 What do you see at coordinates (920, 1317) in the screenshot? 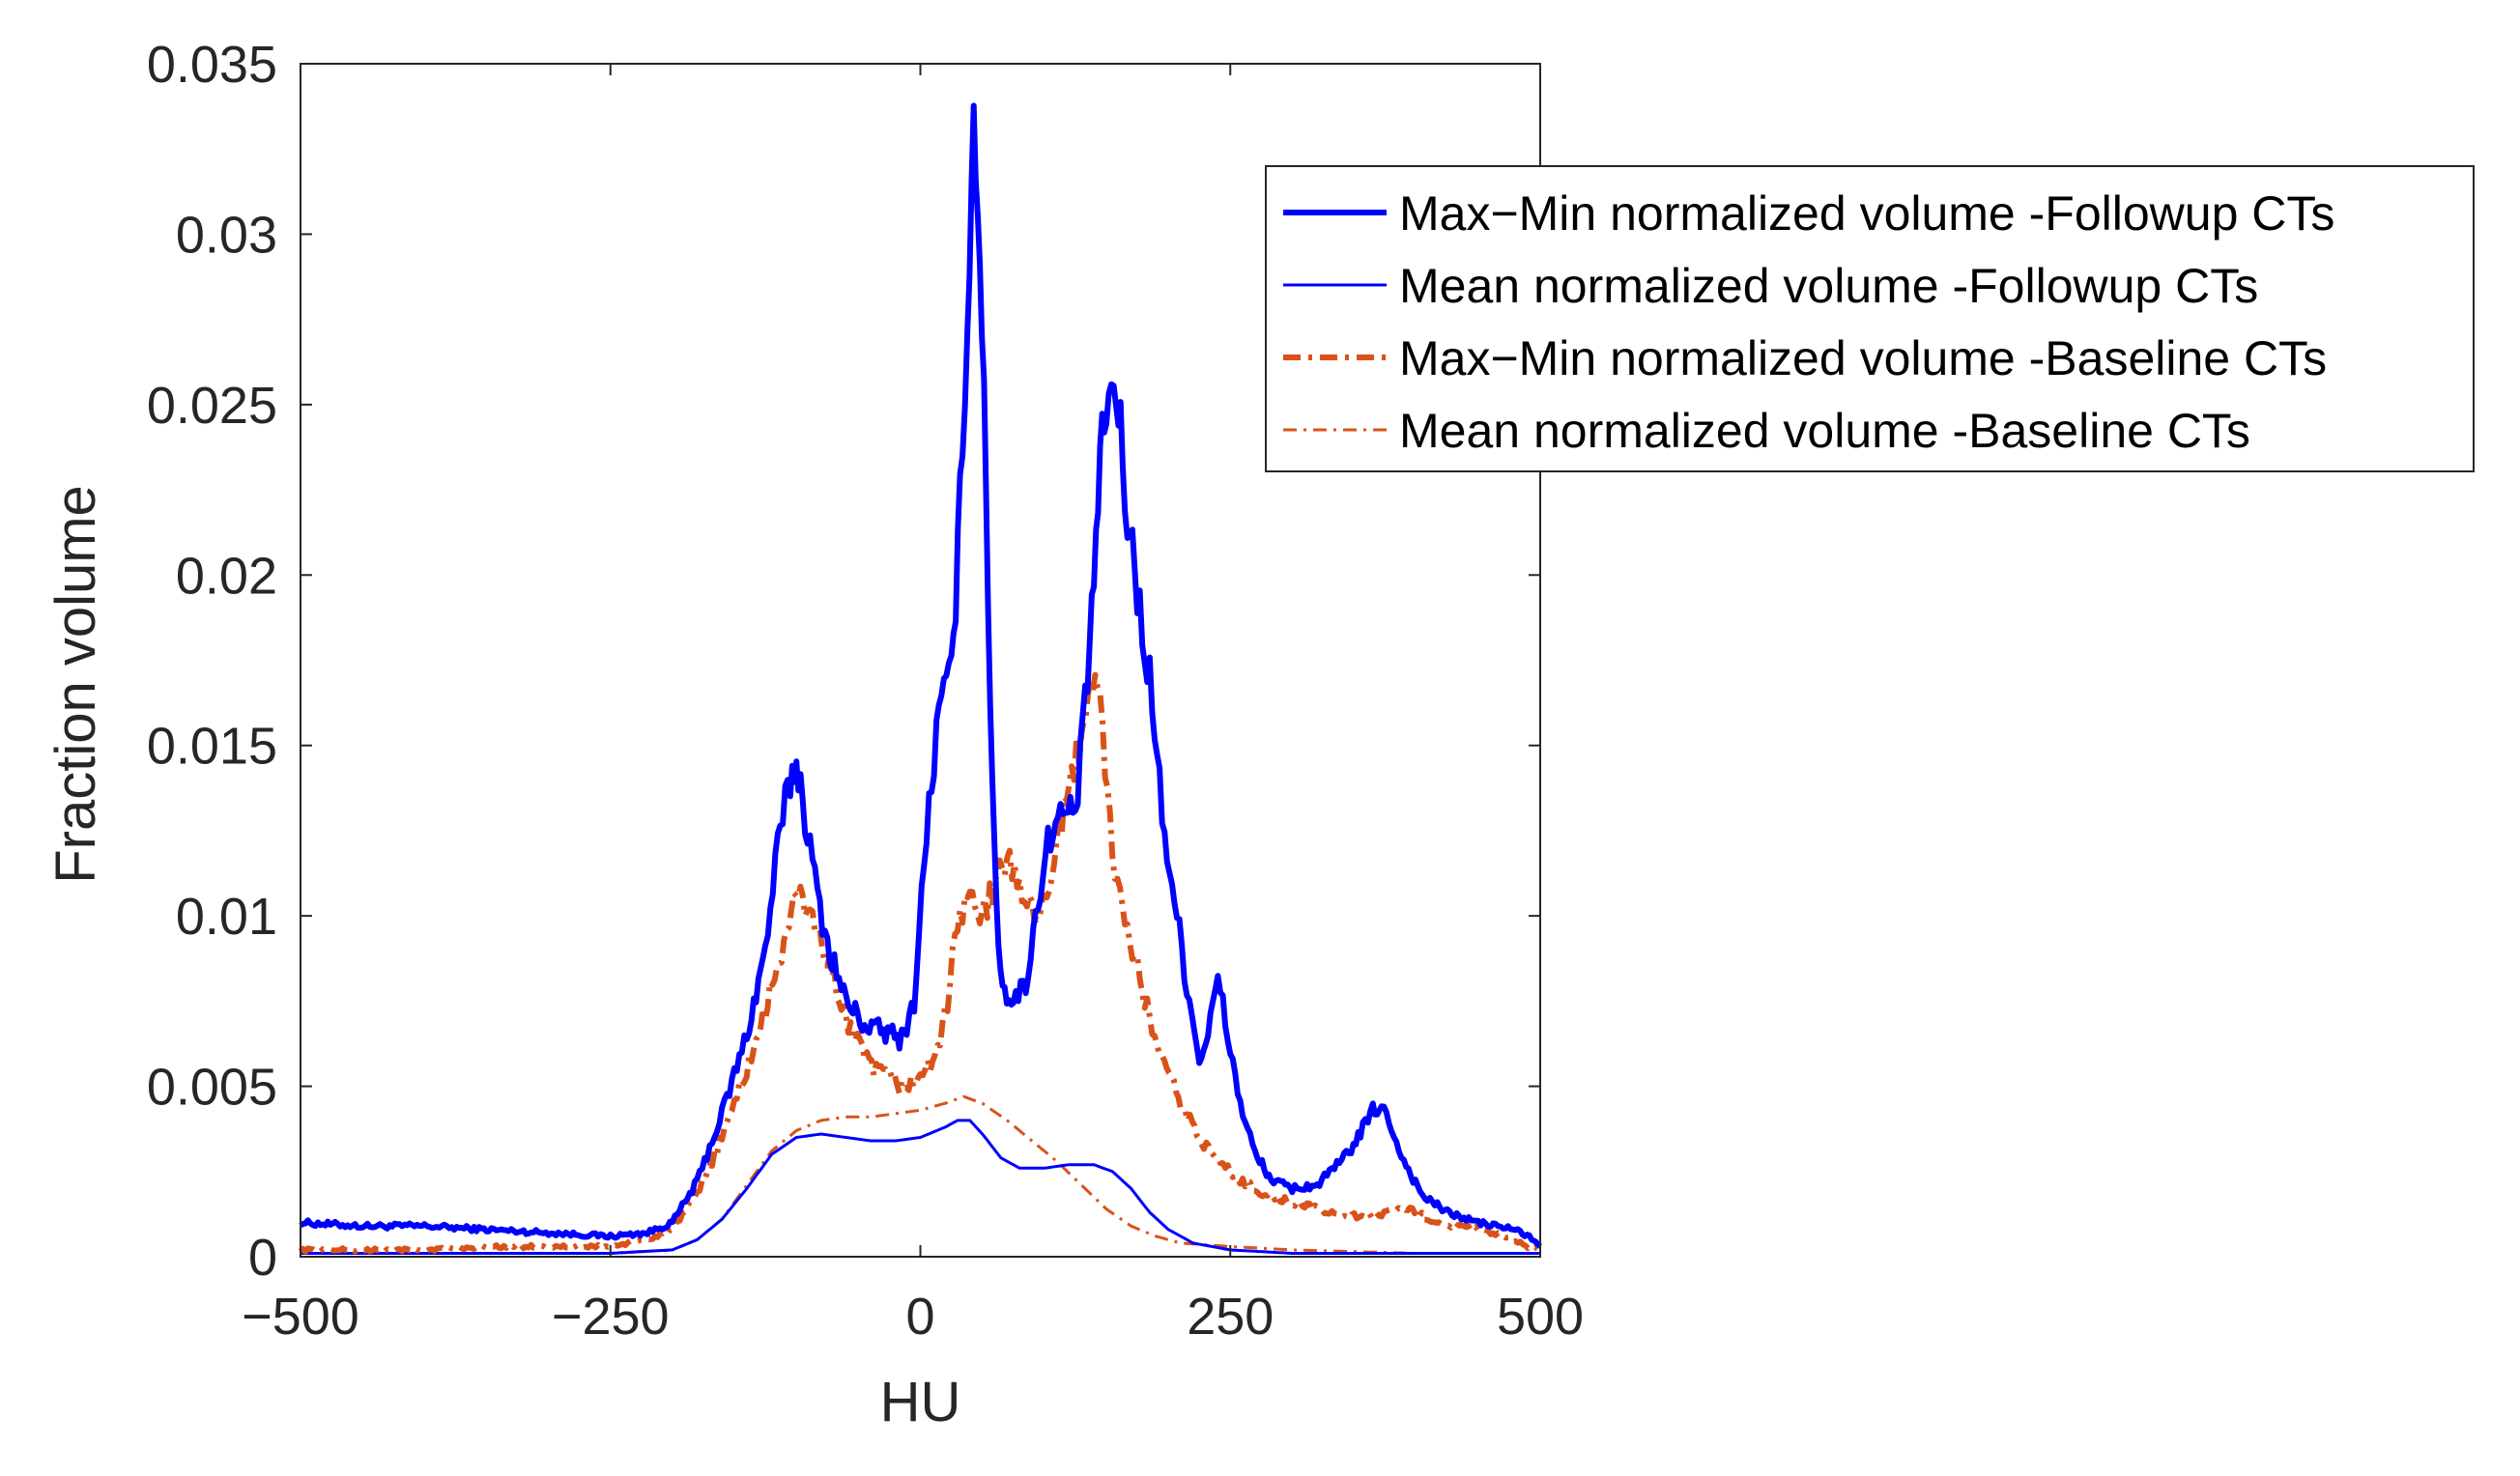
I see `x-tick-label: 0` at bounding box center [920, 1317].